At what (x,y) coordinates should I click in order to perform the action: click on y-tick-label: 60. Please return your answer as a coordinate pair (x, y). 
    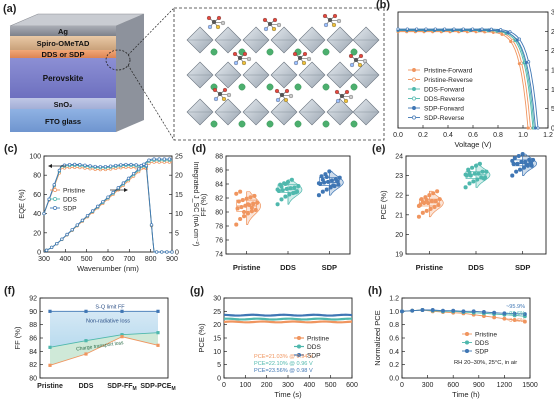
    Looking at the image, I should click on (37, 195).